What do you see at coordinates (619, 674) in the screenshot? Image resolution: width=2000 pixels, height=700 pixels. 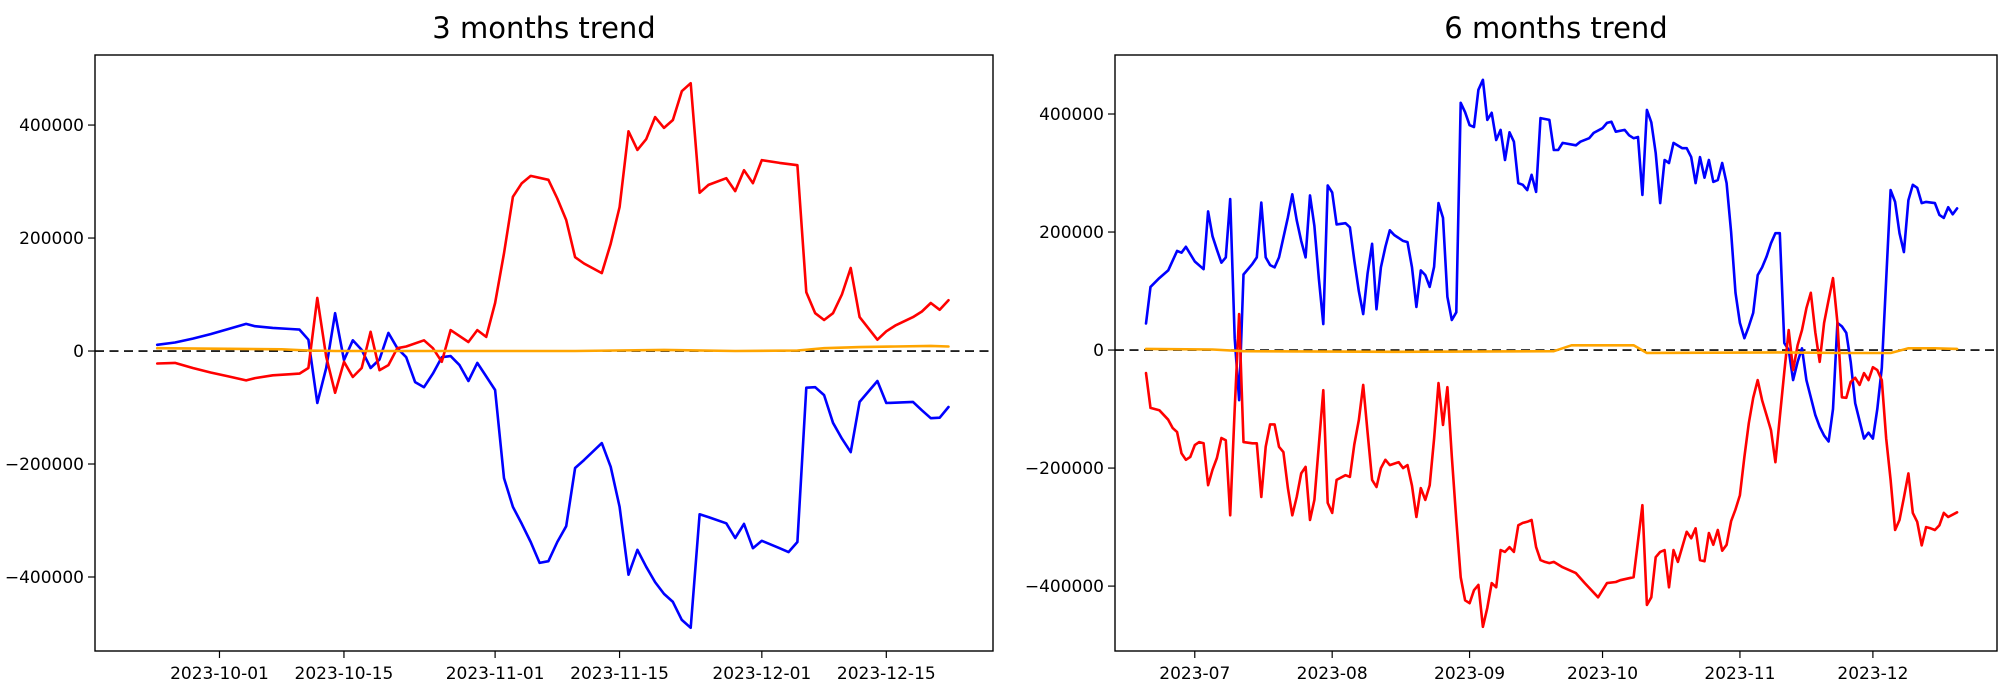 I see `x-tick-label: 2023-11-15` at bounding box center [619, 674].